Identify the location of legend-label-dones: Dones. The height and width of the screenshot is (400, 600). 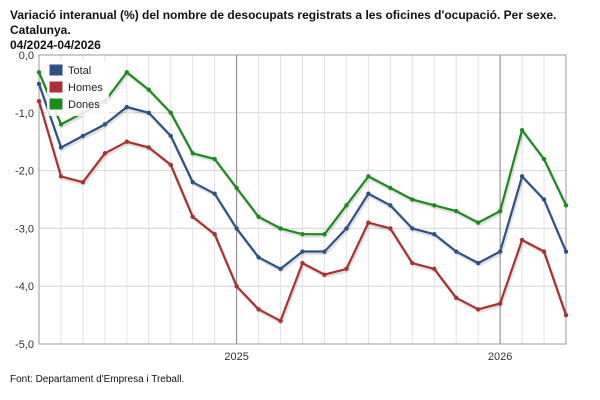
(84, 105).